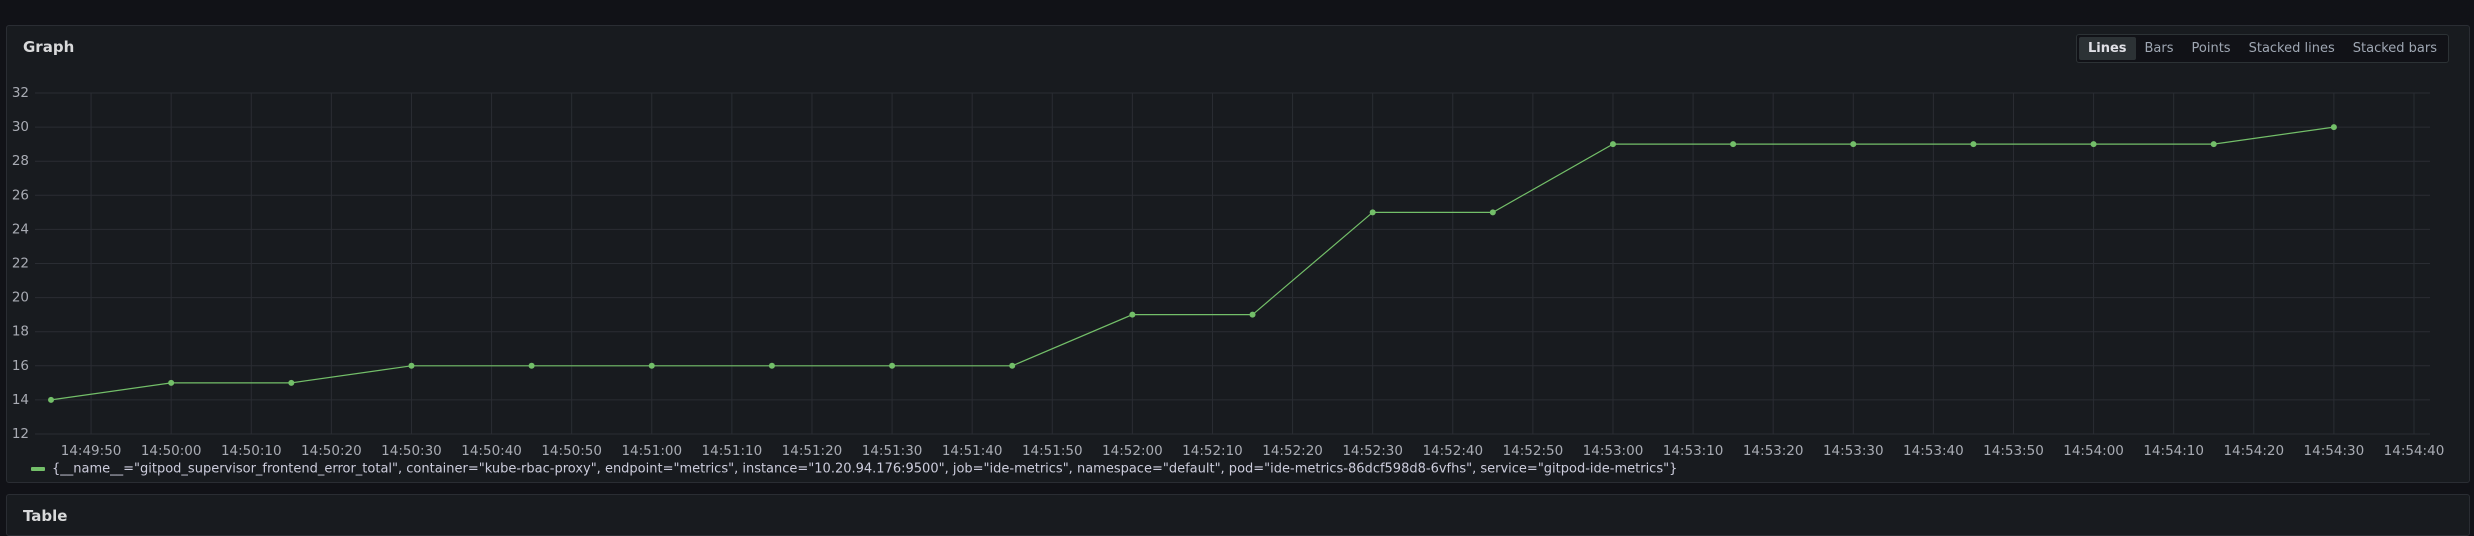 The height and width of the screenshot is (536, 2474). What do you see at coordinates (732, 451) in the screenshot?
I see `x-tick-label: 14:51:10` at bounding box center [732, 451].